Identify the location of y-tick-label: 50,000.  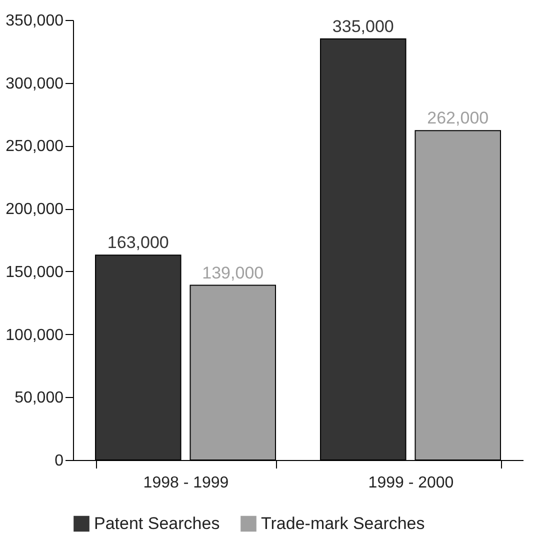
(39, 398).